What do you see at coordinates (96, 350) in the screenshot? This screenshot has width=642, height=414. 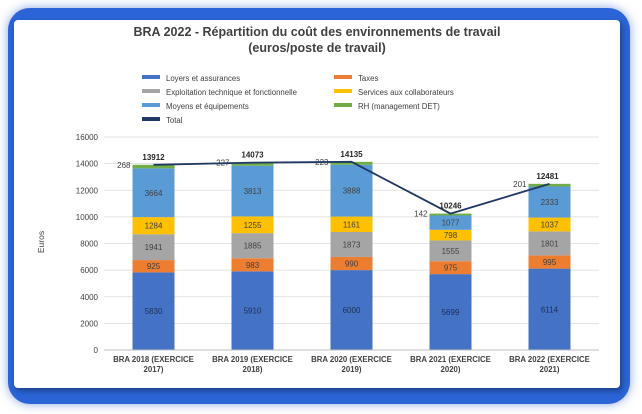 I see `y-tick-0: 0` at bounding box center [96, 350].